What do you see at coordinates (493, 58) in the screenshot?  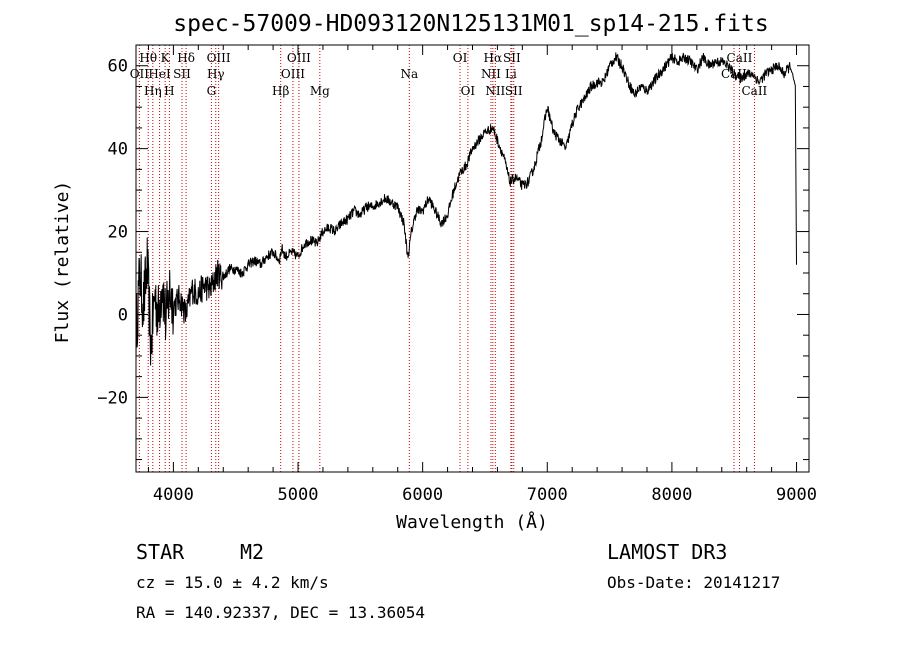 I see `line-label: Hα` at bounding box center [493, 58].